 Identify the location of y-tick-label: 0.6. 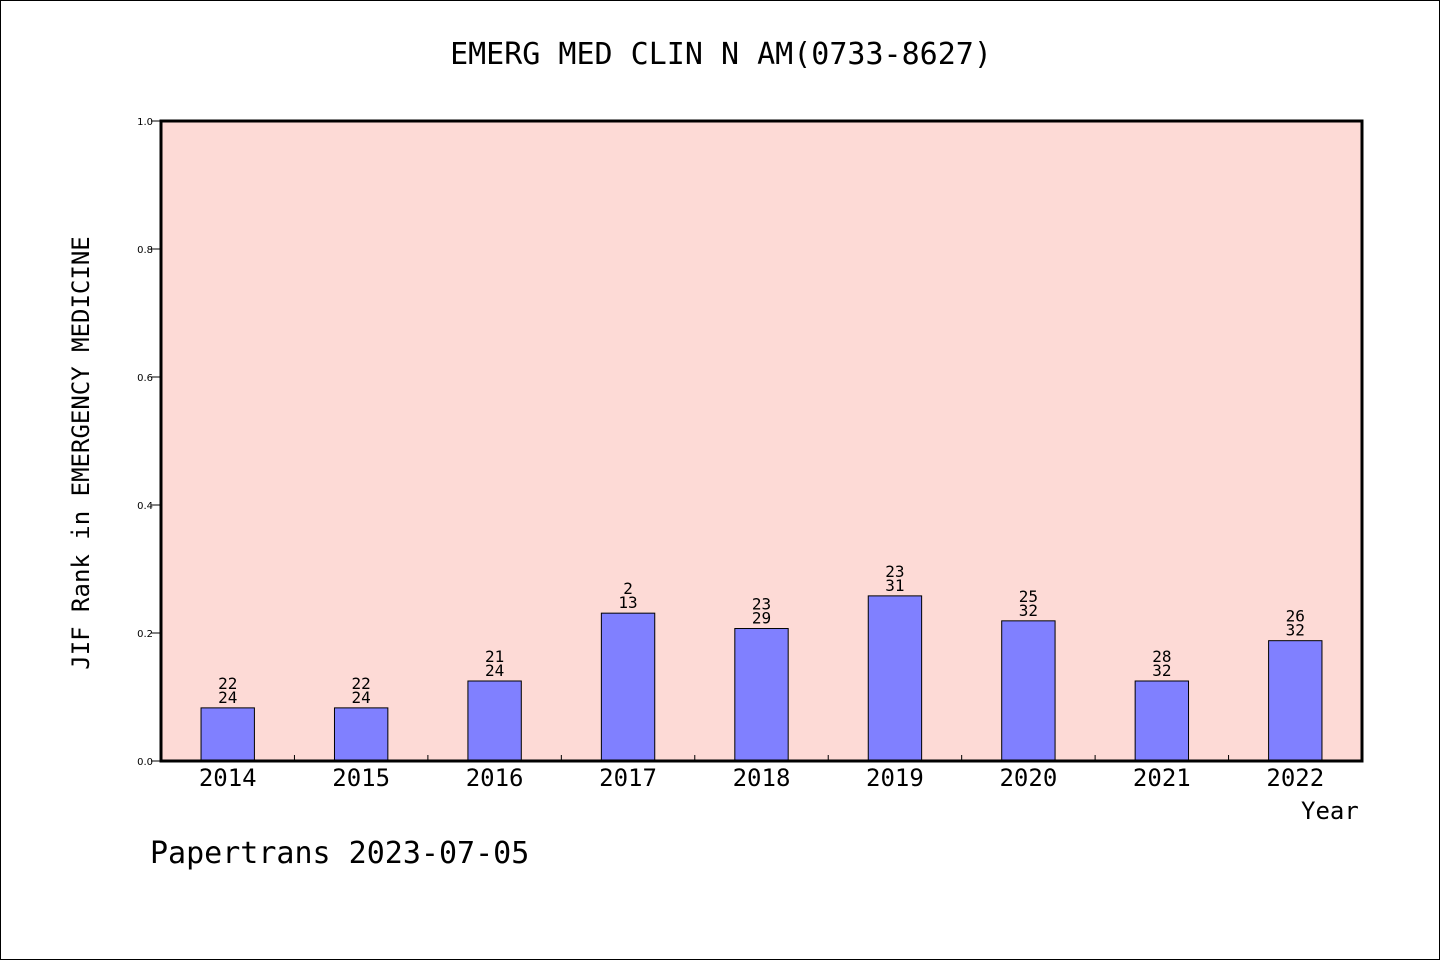
(145, 378).